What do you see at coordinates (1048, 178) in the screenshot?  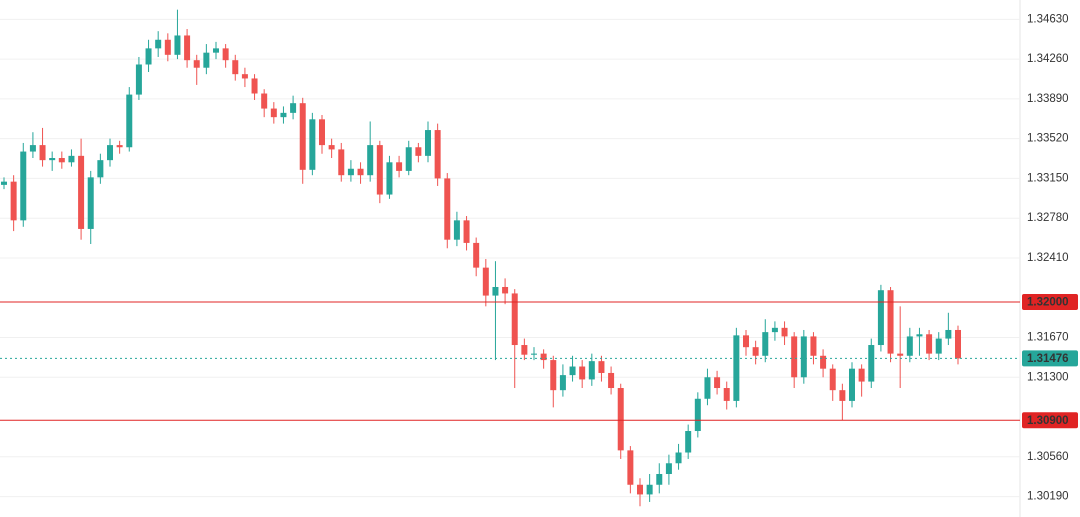 I see `y-tick-label: 1.33150` at bounding box center [1048, 178].